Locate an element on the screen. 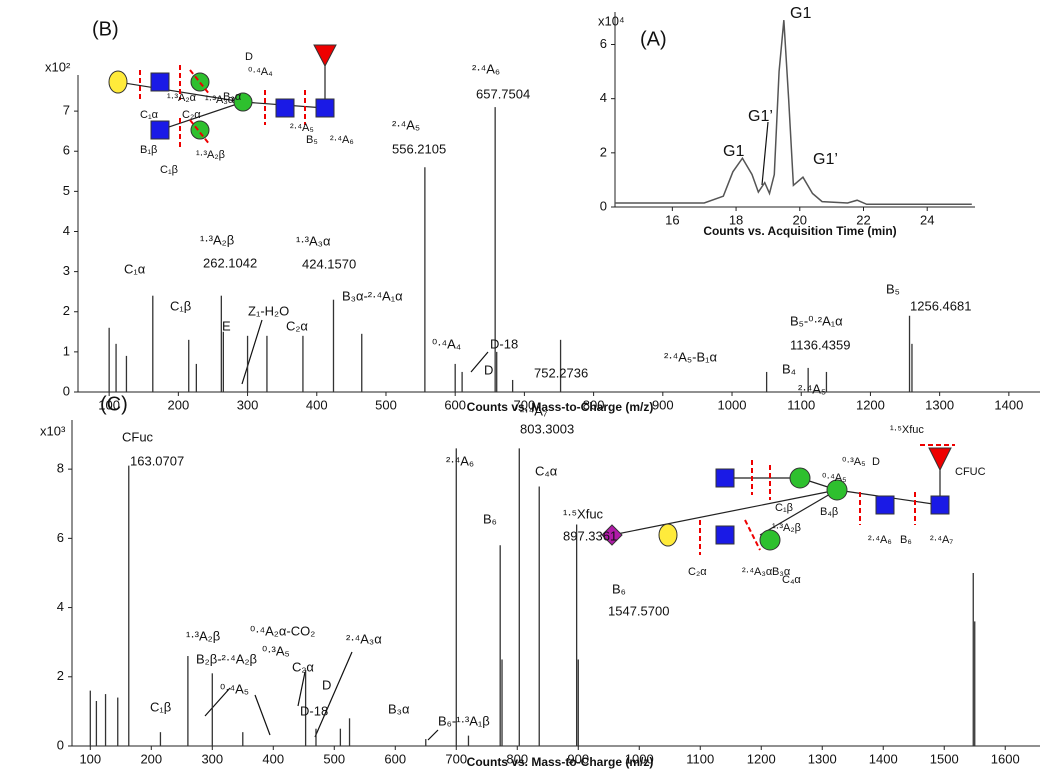  glycan-label: D is located at coordinates (876, 462).